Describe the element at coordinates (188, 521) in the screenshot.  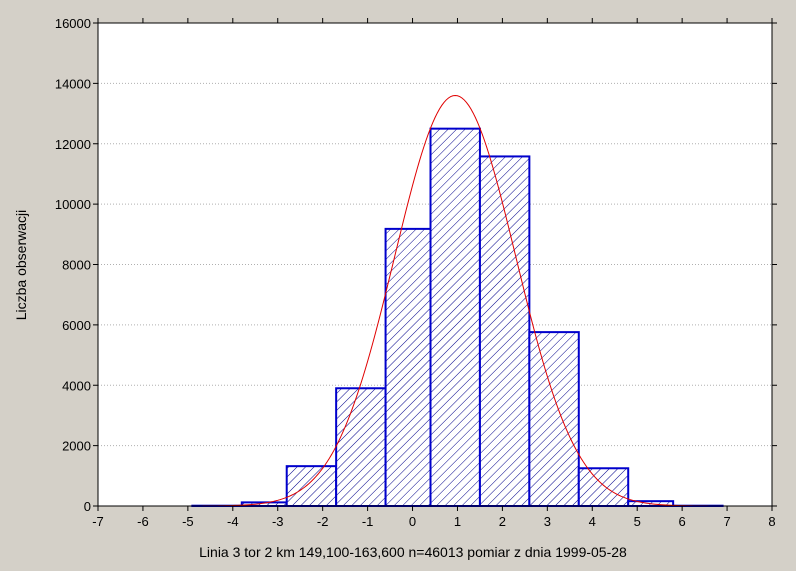
I see `x-tick-label: -5` at that location.